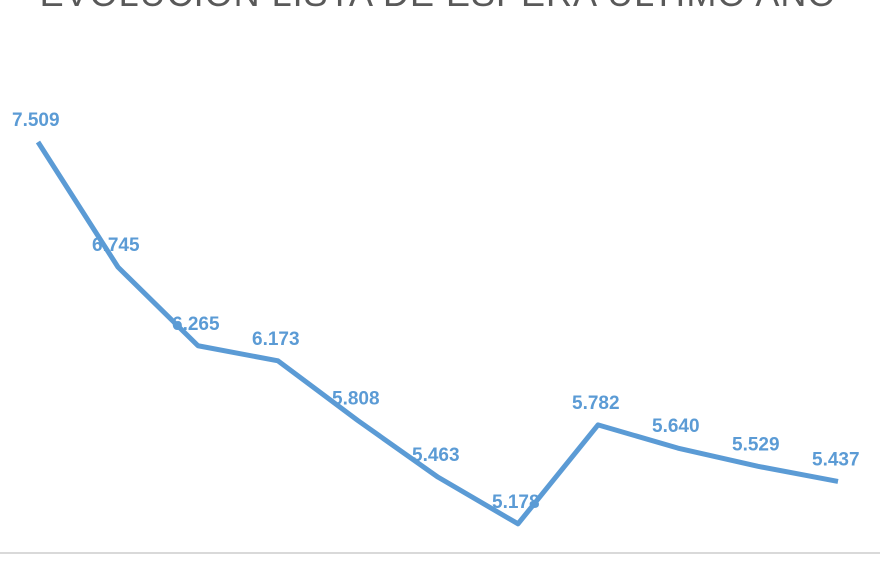 Image resolution: width=880 pixels, height=570 pixels. I want to click on value-label: 6.173, so click(276, 339).